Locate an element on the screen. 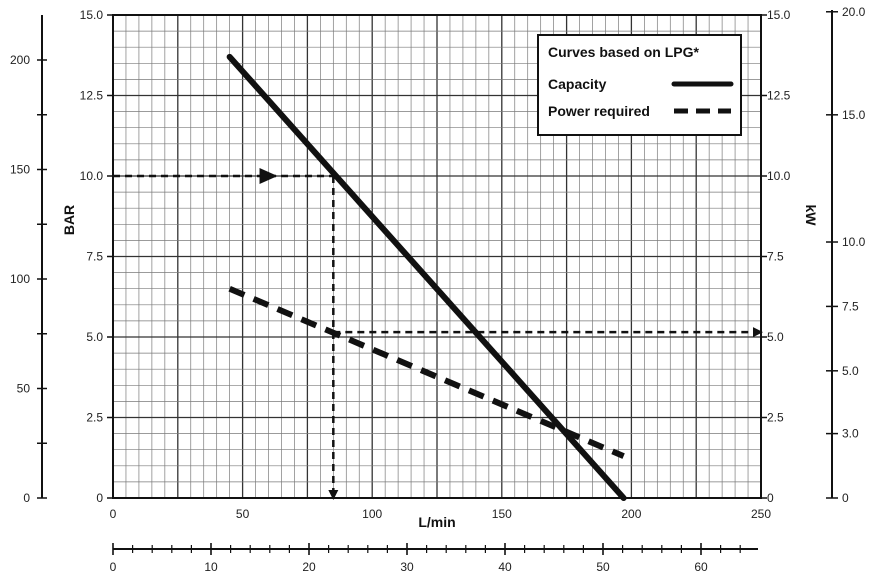 This screenshot has height=578, width=885. y-tick-label: 2.5 is located at coordinates (94, 418).